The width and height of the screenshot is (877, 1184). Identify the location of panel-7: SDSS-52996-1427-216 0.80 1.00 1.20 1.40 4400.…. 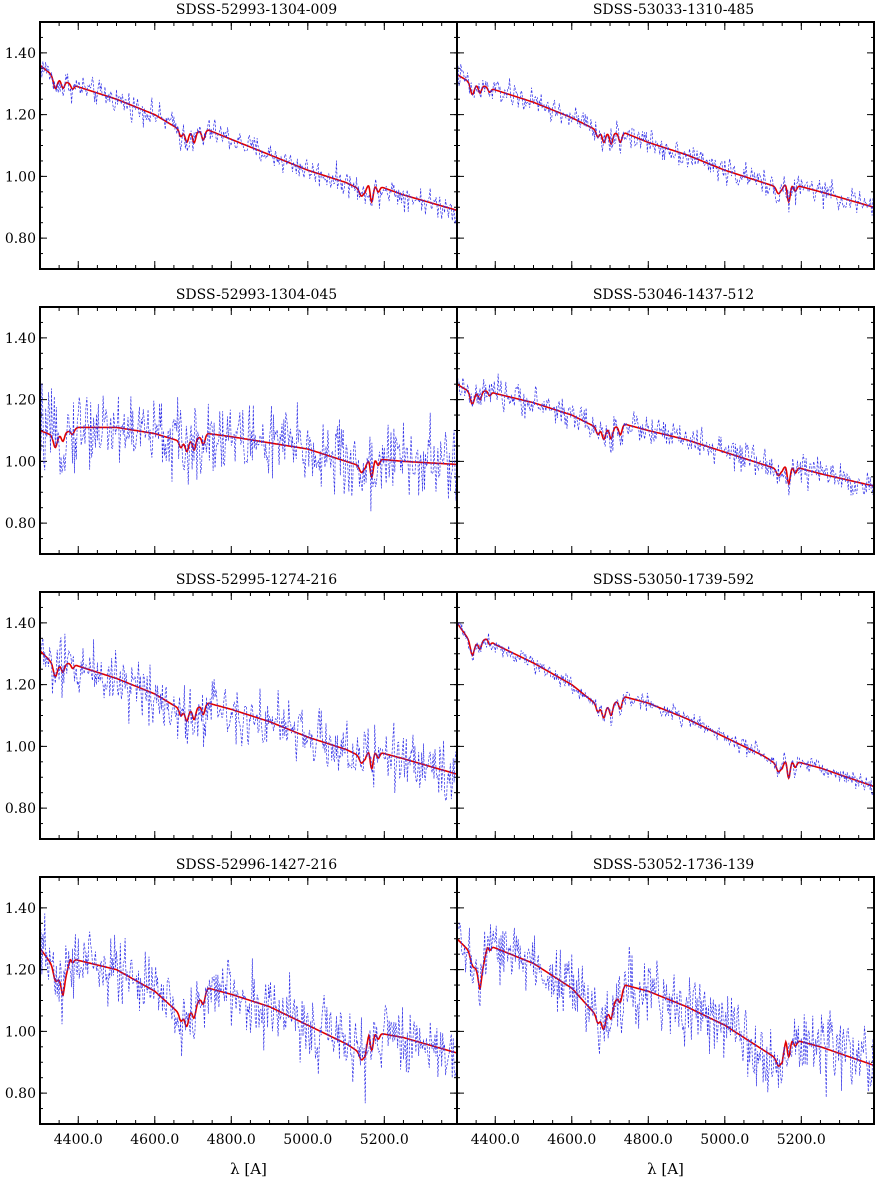
(231, 1017).